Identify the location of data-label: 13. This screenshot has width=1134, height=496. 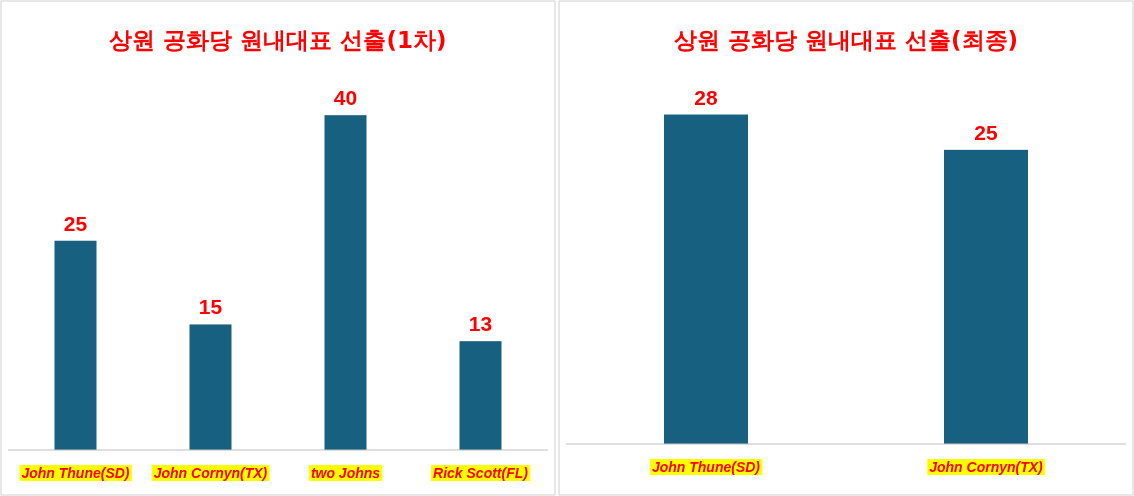
(480, 324).